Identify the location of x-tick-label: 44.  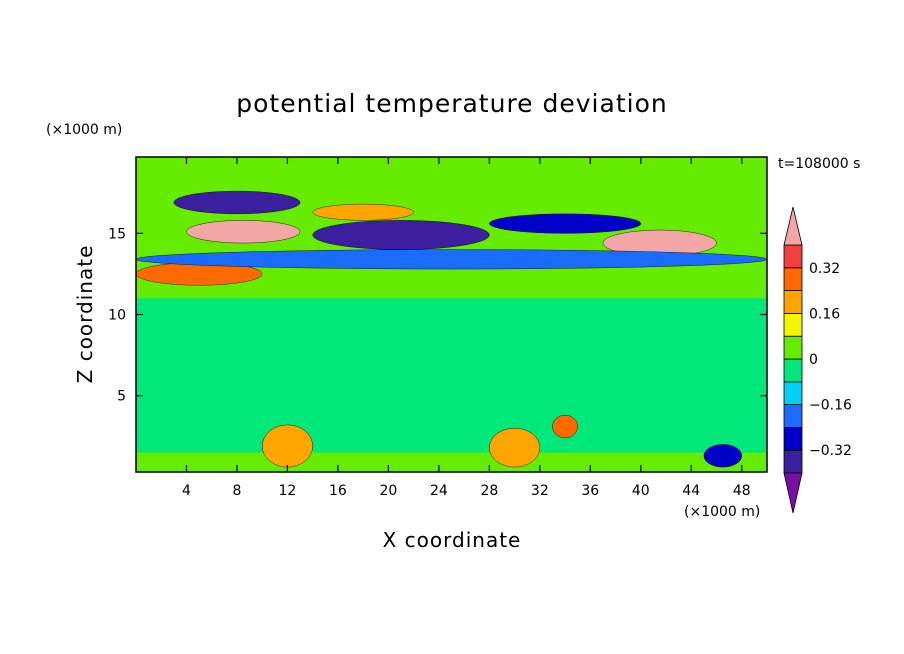
(691, 491).